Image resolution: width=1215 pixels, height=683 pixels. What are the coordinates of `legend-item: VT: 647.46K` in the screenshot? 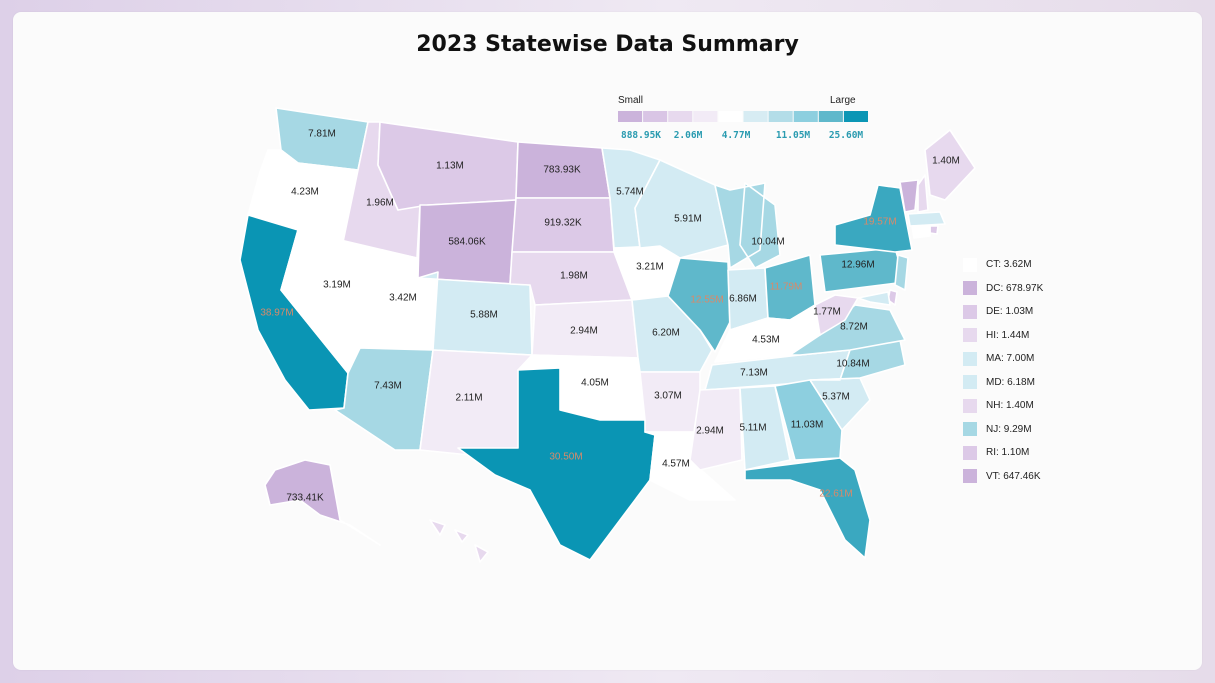 It's located at (1003, 477).